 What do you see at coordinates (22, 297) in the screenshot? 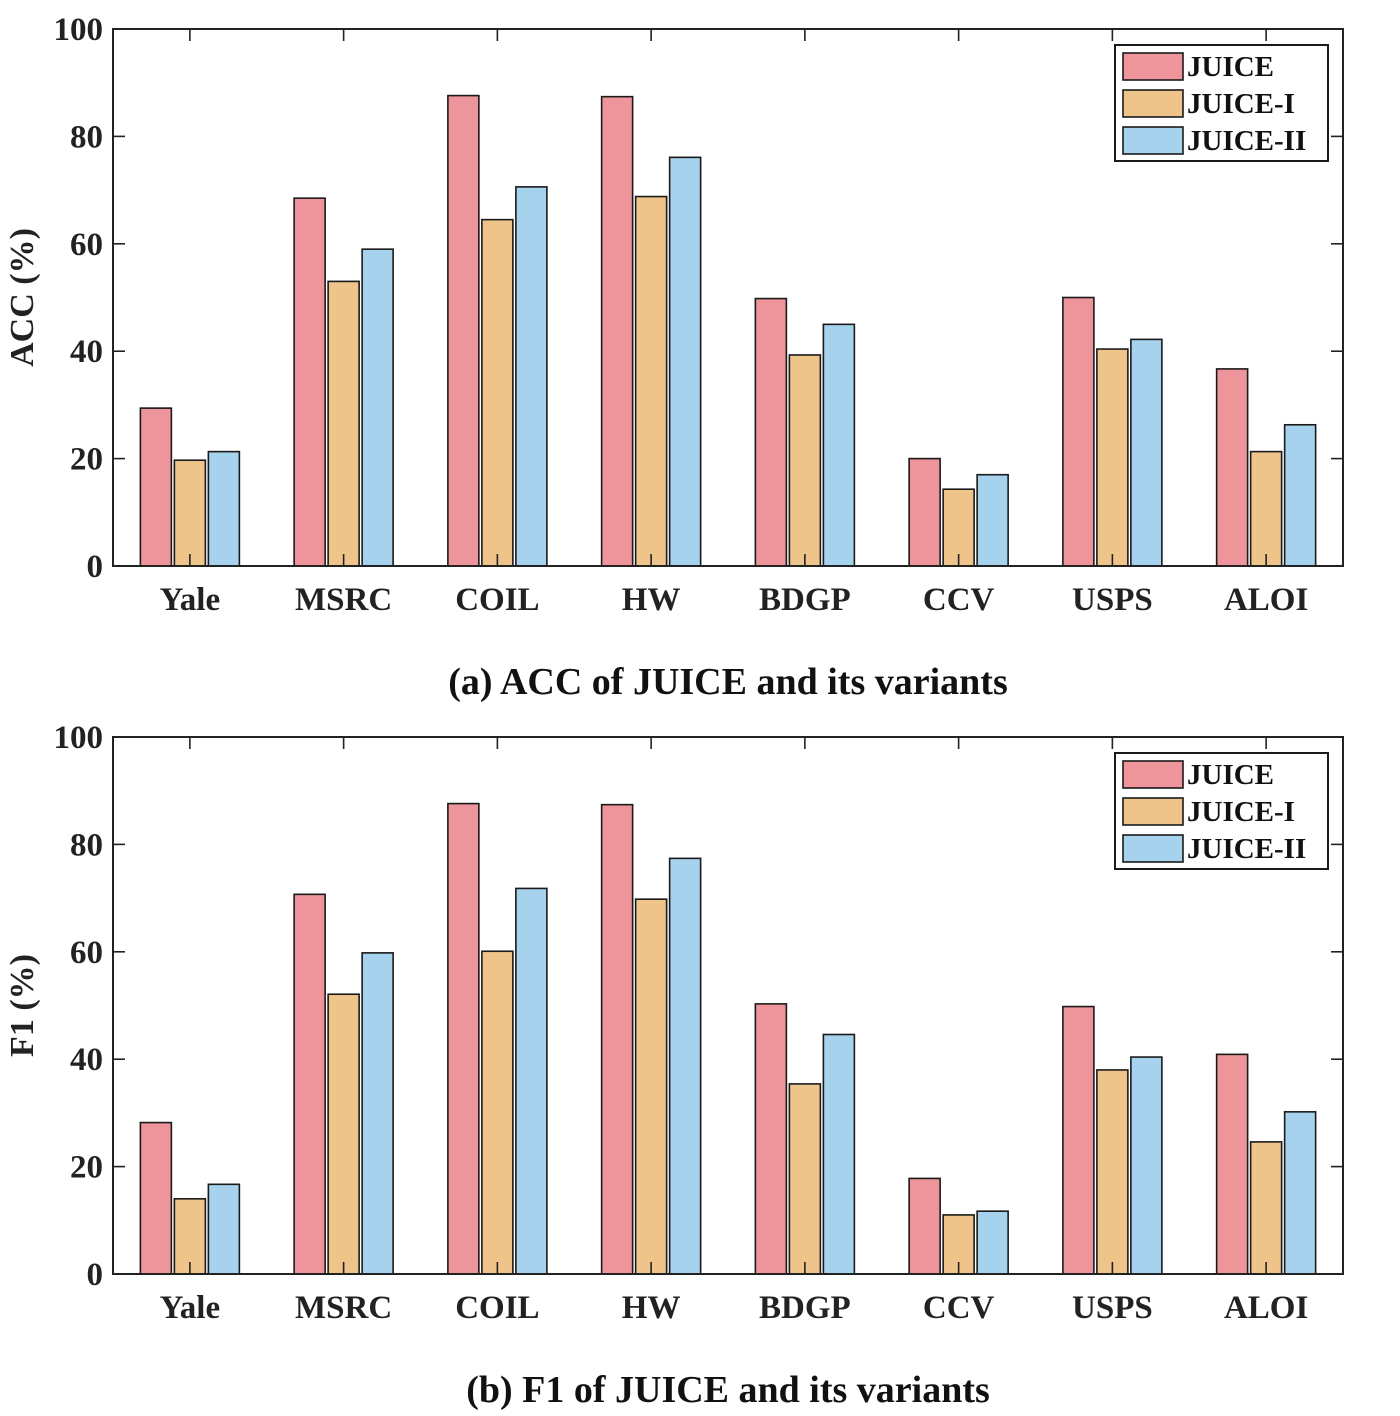
I see `y-axis-title: ACC (%)` at bounding box center [22, 297].